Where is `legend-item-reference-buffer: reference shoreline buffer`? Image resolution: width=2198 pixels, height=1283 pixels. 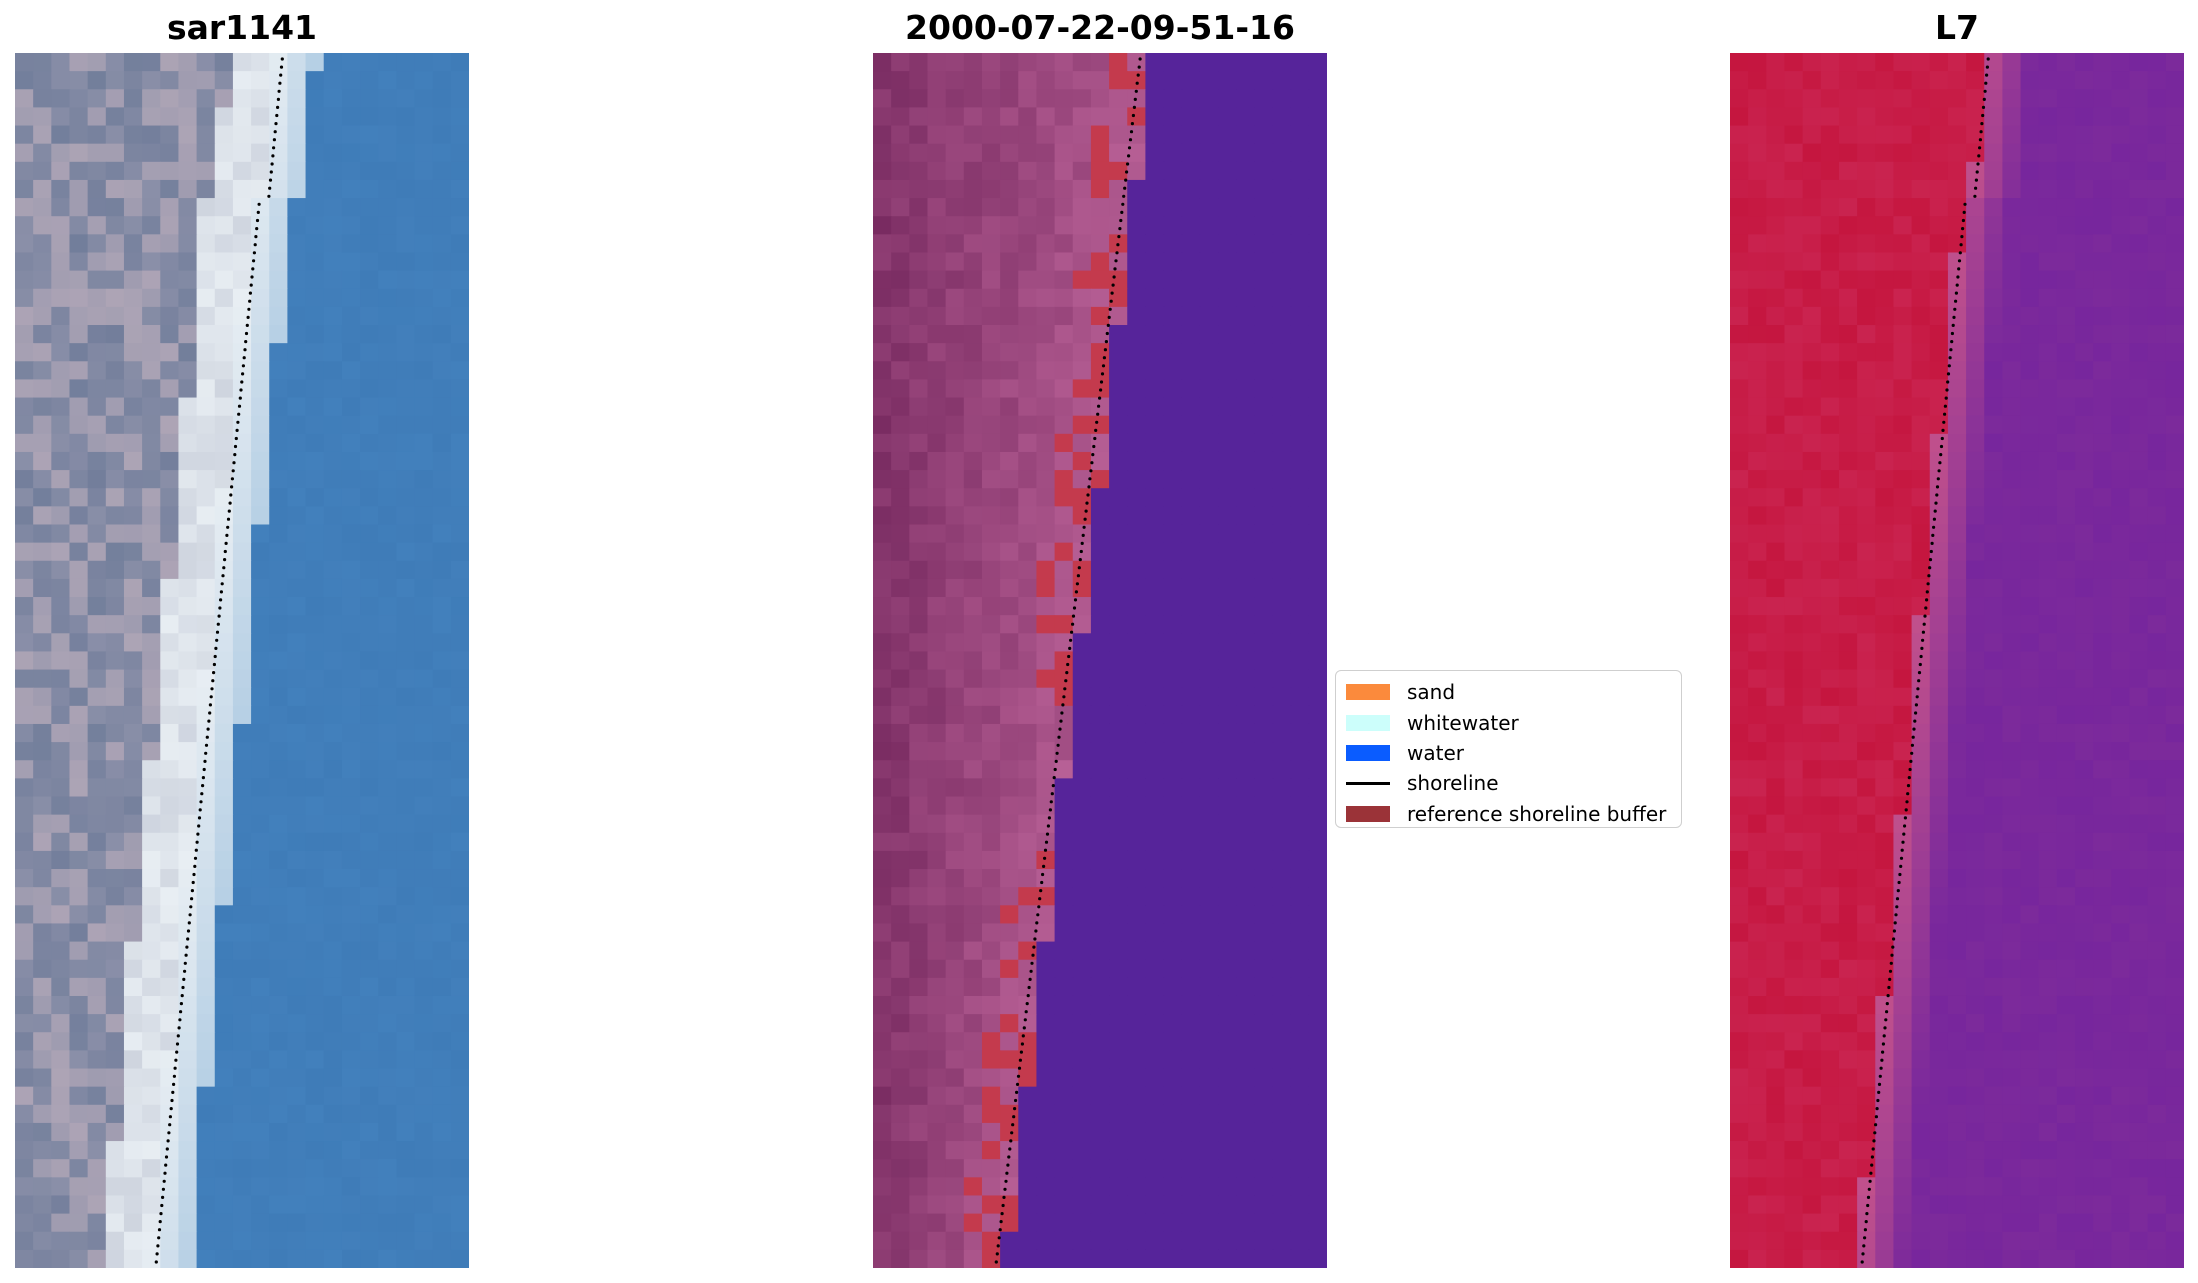
legend-item-reference-buffer: reference shoreline buffer is located at coordinates (1508, 814).